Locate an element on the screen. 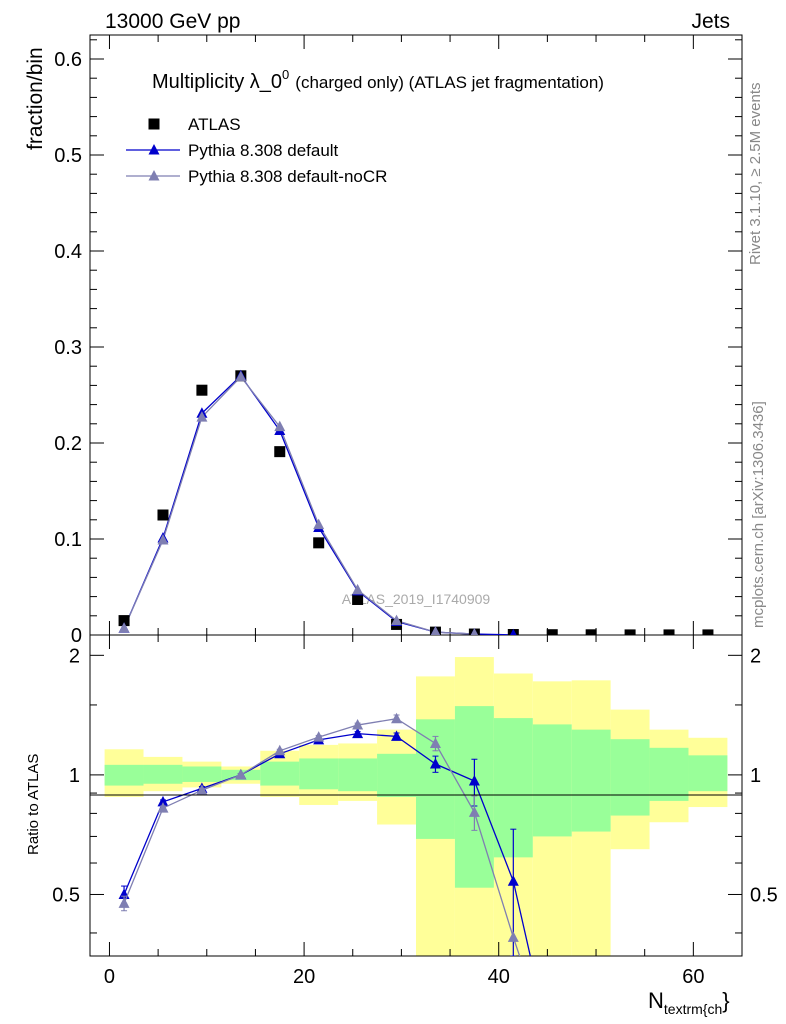  ratio-tick-label-l-1: 1 is located at coordinates (74, 776).